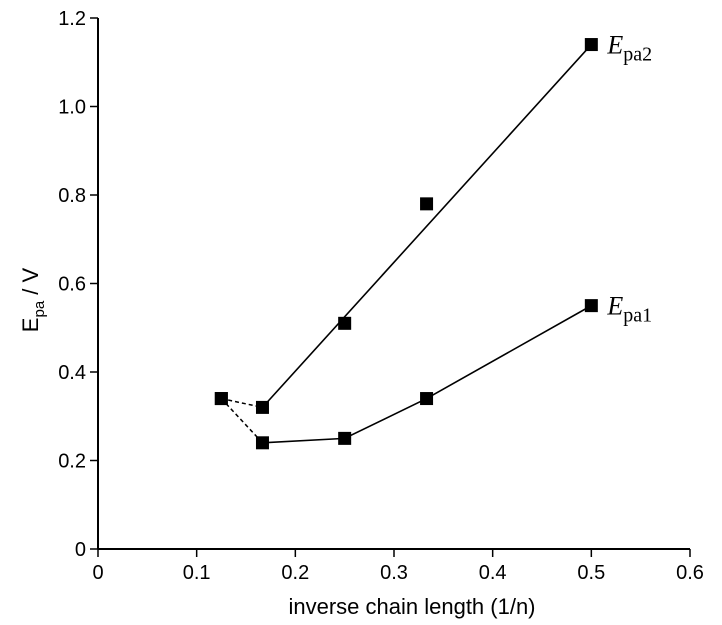 The image size is (722, 625). Describe the element at coordinates (493, 573) in the screenshot. I see `x-tick-label: 0.4` at that location.